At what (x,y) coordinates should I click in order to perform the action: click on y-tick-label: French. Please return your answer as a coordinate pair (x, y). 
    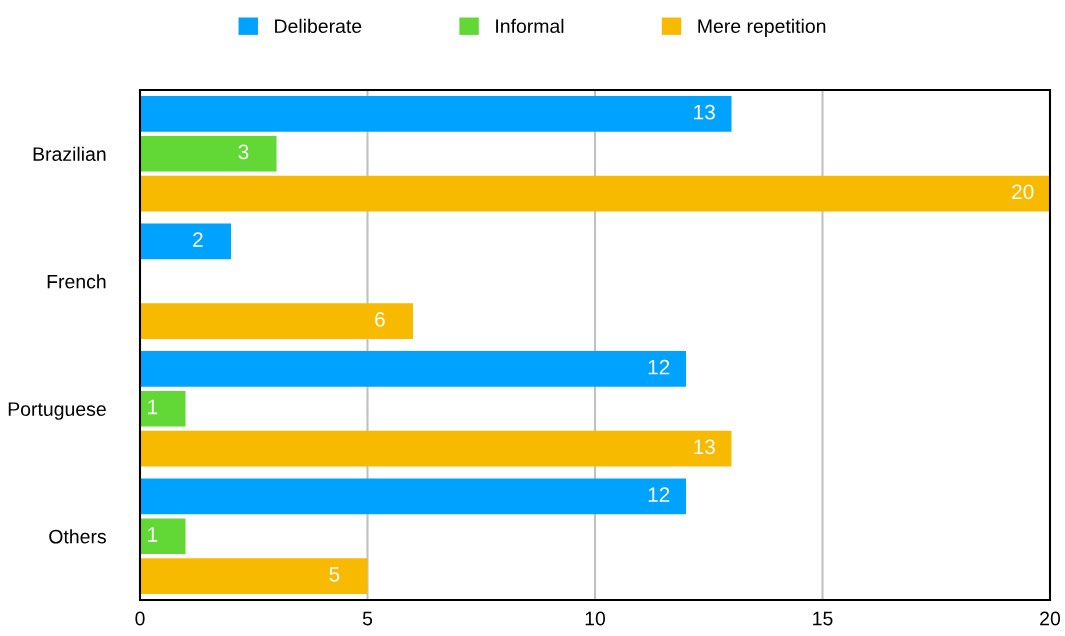
    Looking at the image, I should click on (76, 281).